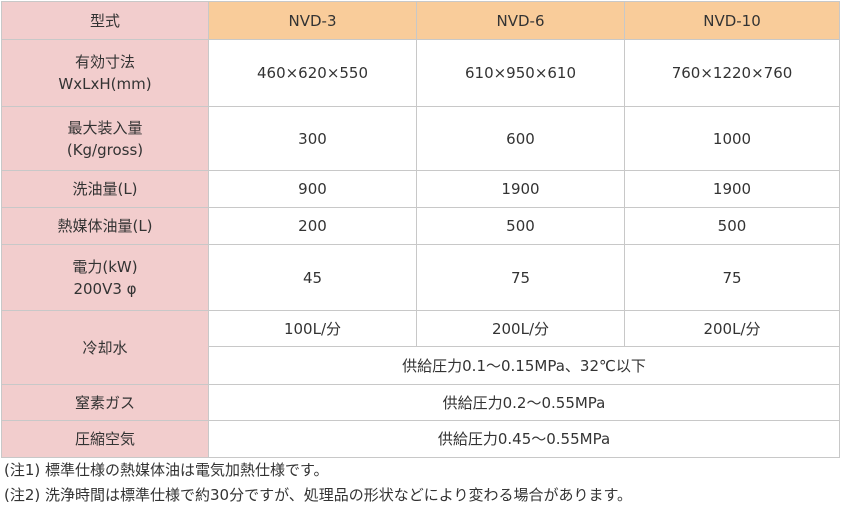  I want to click on model-cell-nvd-10: NVD-10, so click(732, 20).